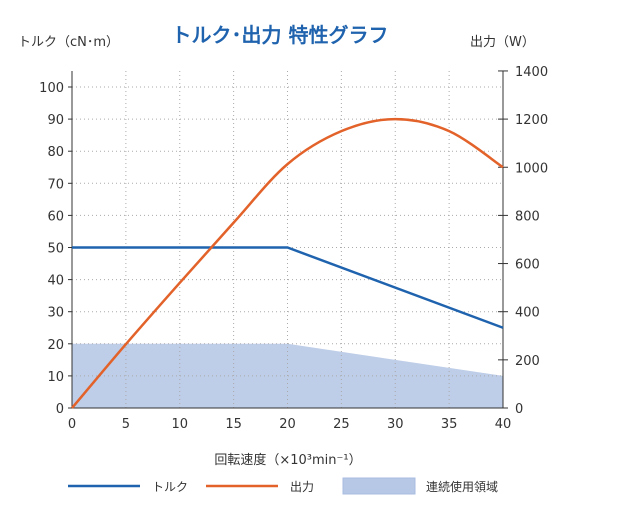 This screenshot has height=514, width=634. I want to click on x-axis-label: 回転速度（×10³min⁻¹）, so click(287, 460).